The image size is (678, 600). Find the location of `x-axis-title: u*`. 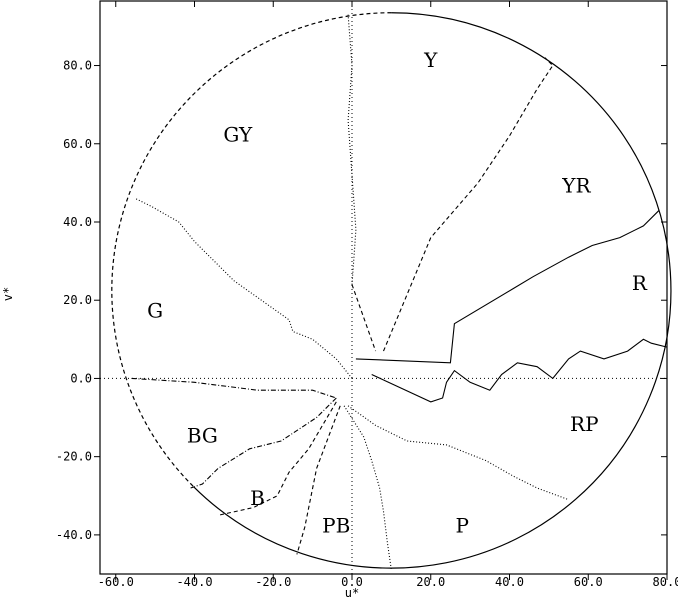

x-axis-title: u* is located at coordinates (352, 593).